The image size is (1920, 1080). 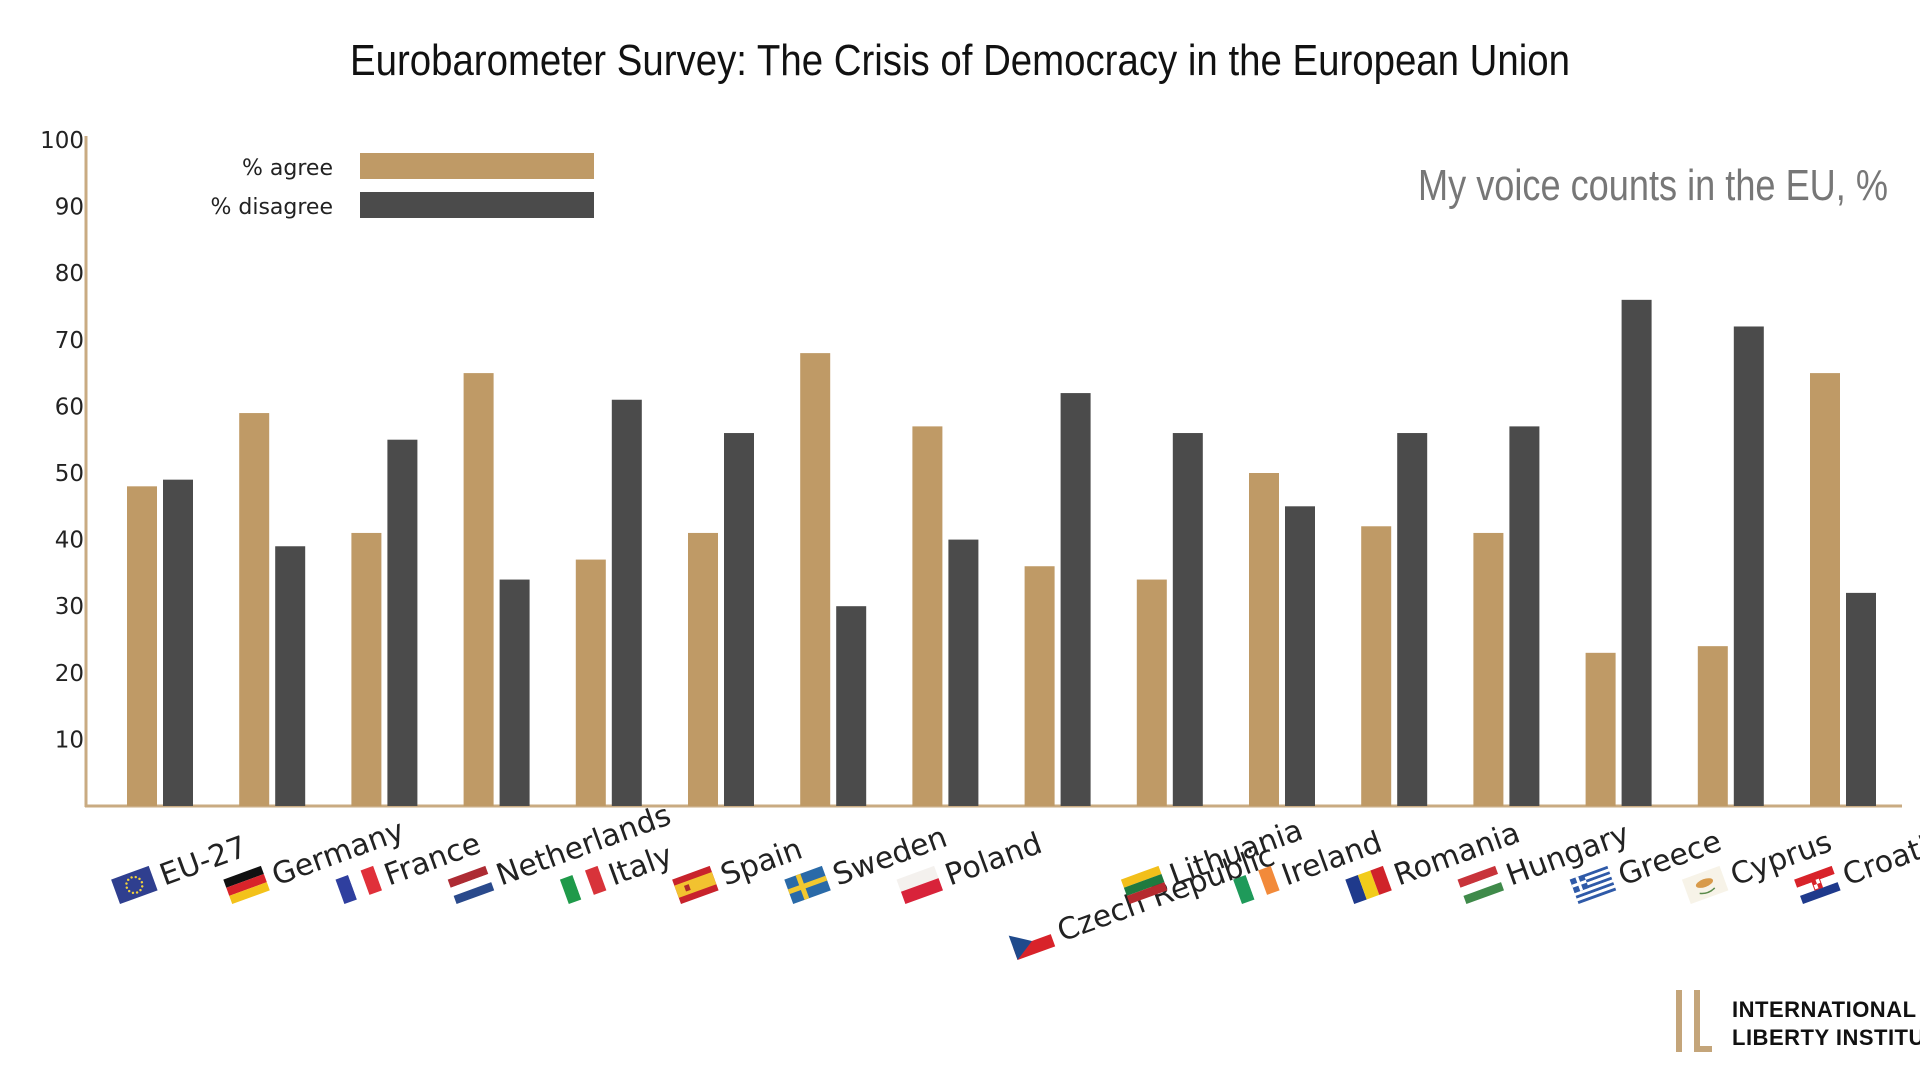 What do you see at coordinates (69, 341) in the screenshot?
I see `y-tick-label: 70` at bounding box center [69, 341].